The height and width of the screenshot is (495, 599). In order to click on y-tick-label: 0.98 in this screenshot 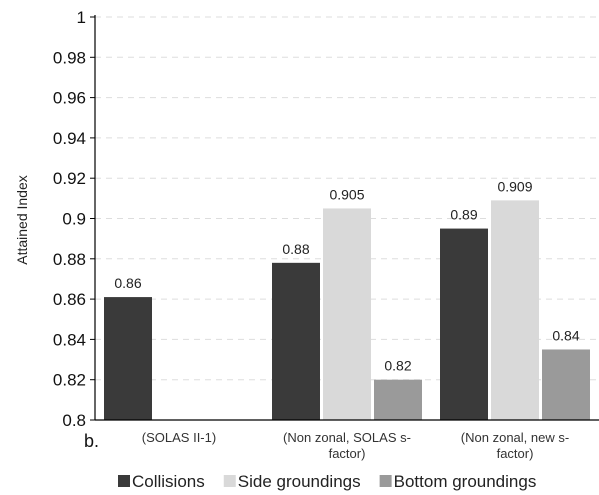, I will do `click(69, 57)`.